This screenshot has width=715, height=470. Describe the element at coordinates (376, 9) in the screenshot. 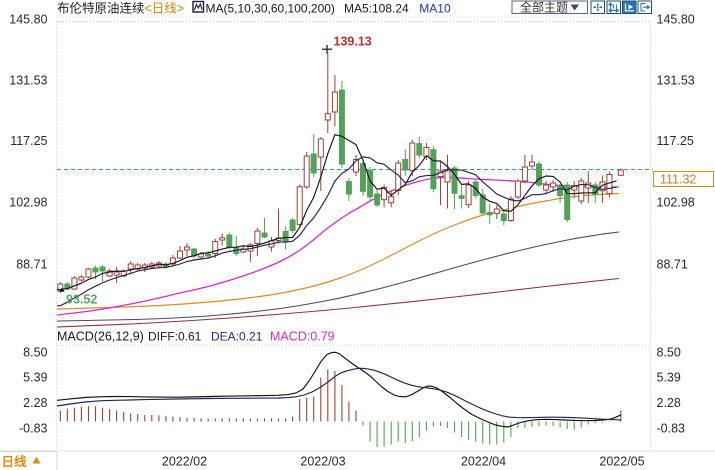

I see `svg-text: MA5:108.24` at that location.